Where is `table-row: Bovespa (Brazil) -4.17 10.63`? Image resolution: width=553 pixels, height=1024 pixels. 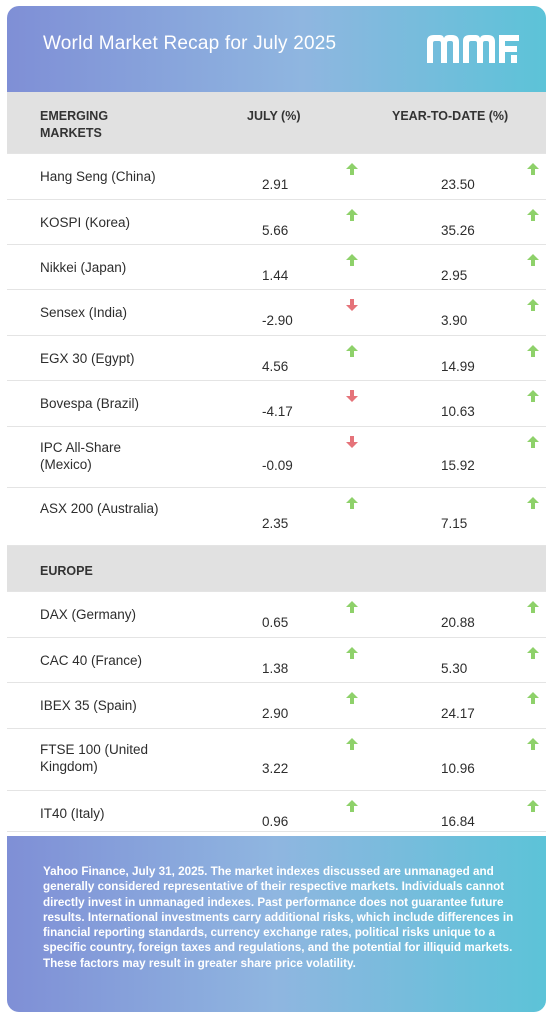 table-row: Bovespa (Brazil) -4.17 10.63 is located at coordinates (276, 404).